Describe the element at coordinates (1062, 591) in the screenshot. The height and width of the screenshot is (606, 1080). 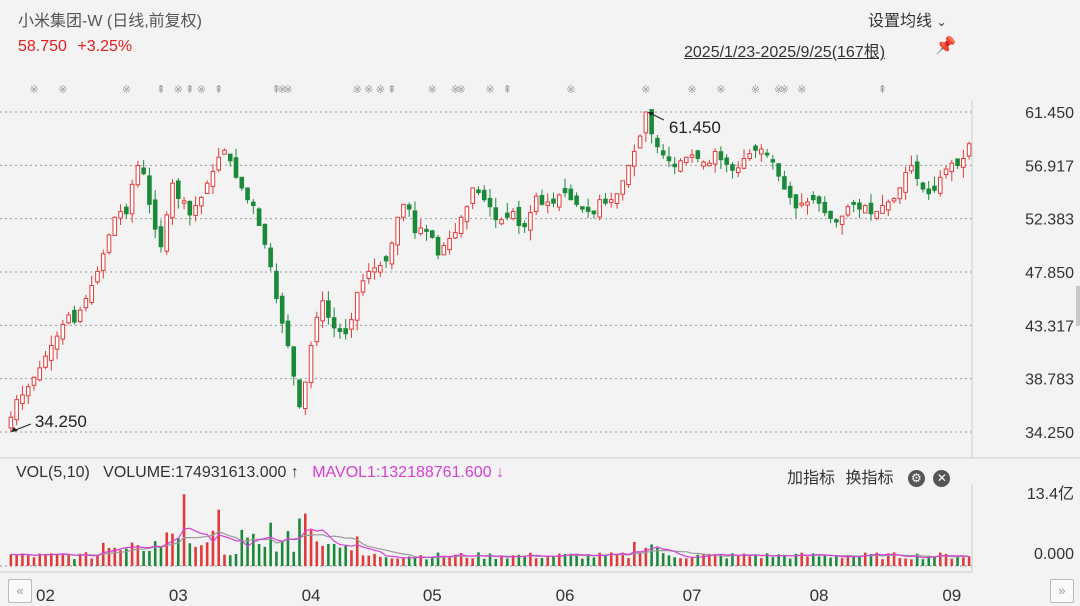
I see `scroll-right-button: »` at that location.